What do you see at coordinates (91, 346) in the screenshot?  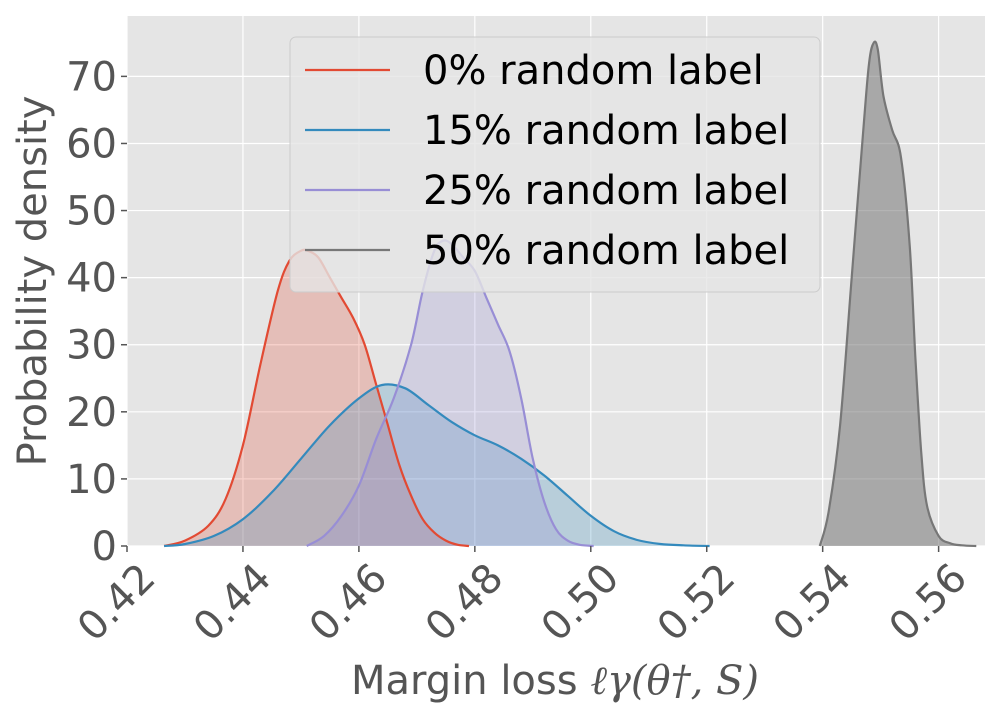 I see `y-tick-label: 30` at bounding box center [91, 346].